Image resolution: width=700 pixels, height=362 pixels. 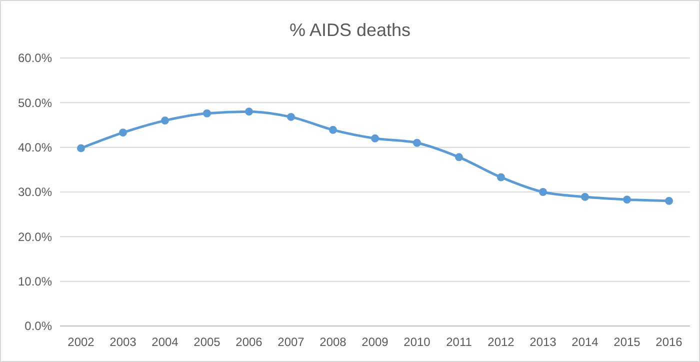 I want to click on chart-title: % AIDS deaths, so click(x=350, y=30).